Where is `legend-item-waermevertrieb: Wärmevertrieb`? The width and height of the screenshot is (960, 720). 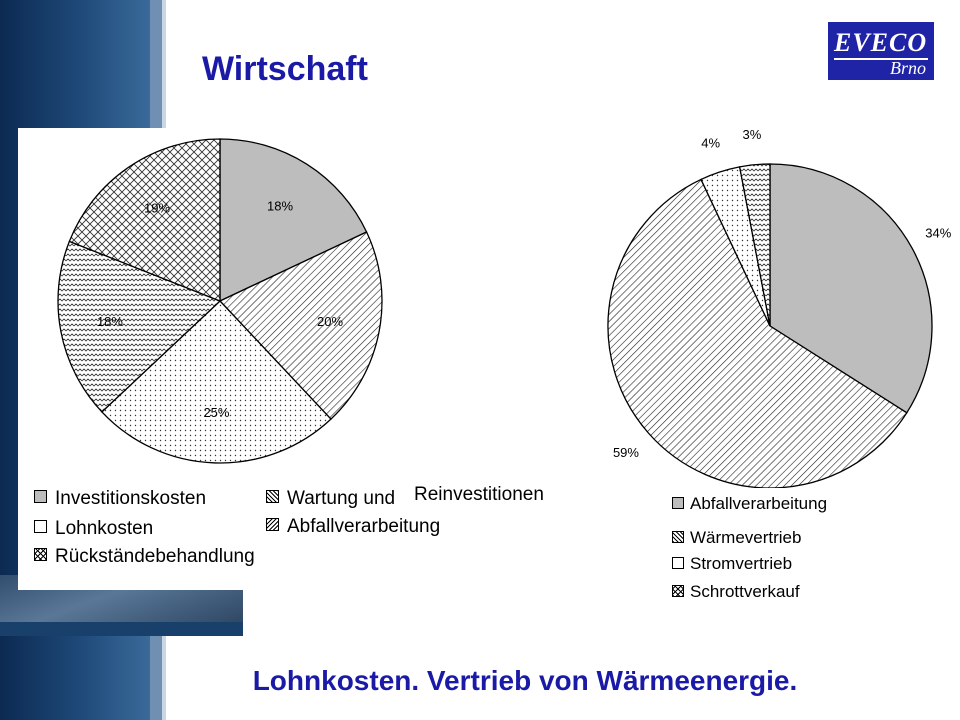
legend-item-waermevertrieb: Wärmevertrieb is located at coordinates (736, 538).